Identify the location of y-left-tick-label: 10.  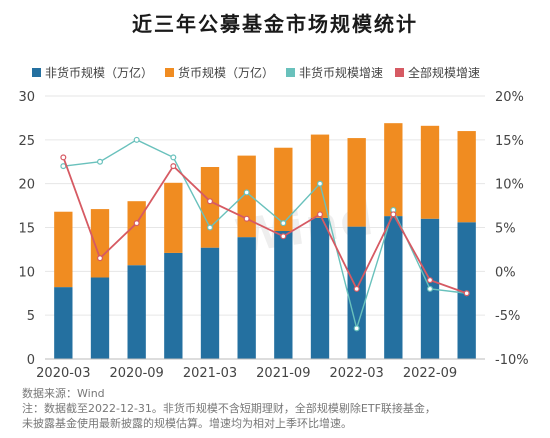
(26, 272).